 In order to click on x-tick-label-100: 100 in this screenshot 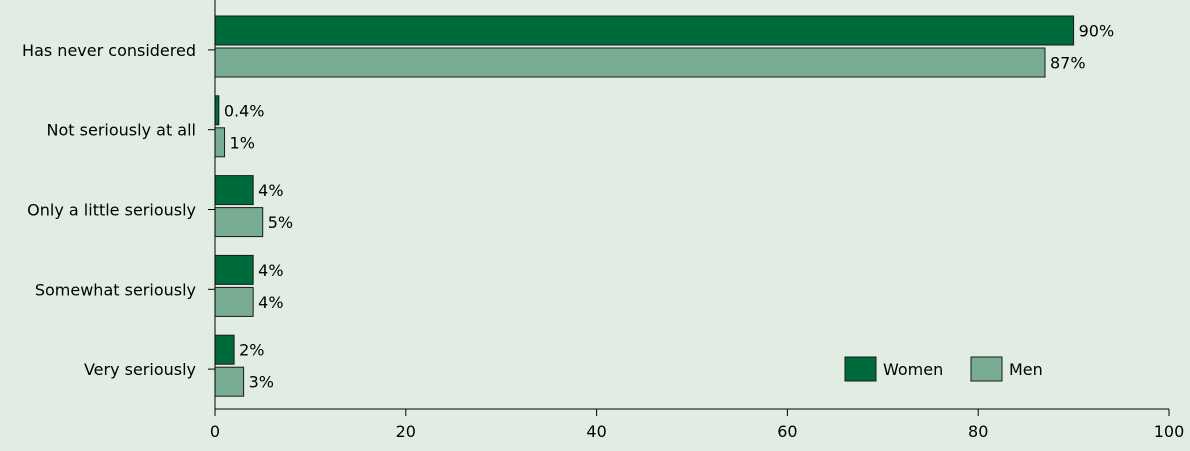, I will do `click(1169, 431)`.